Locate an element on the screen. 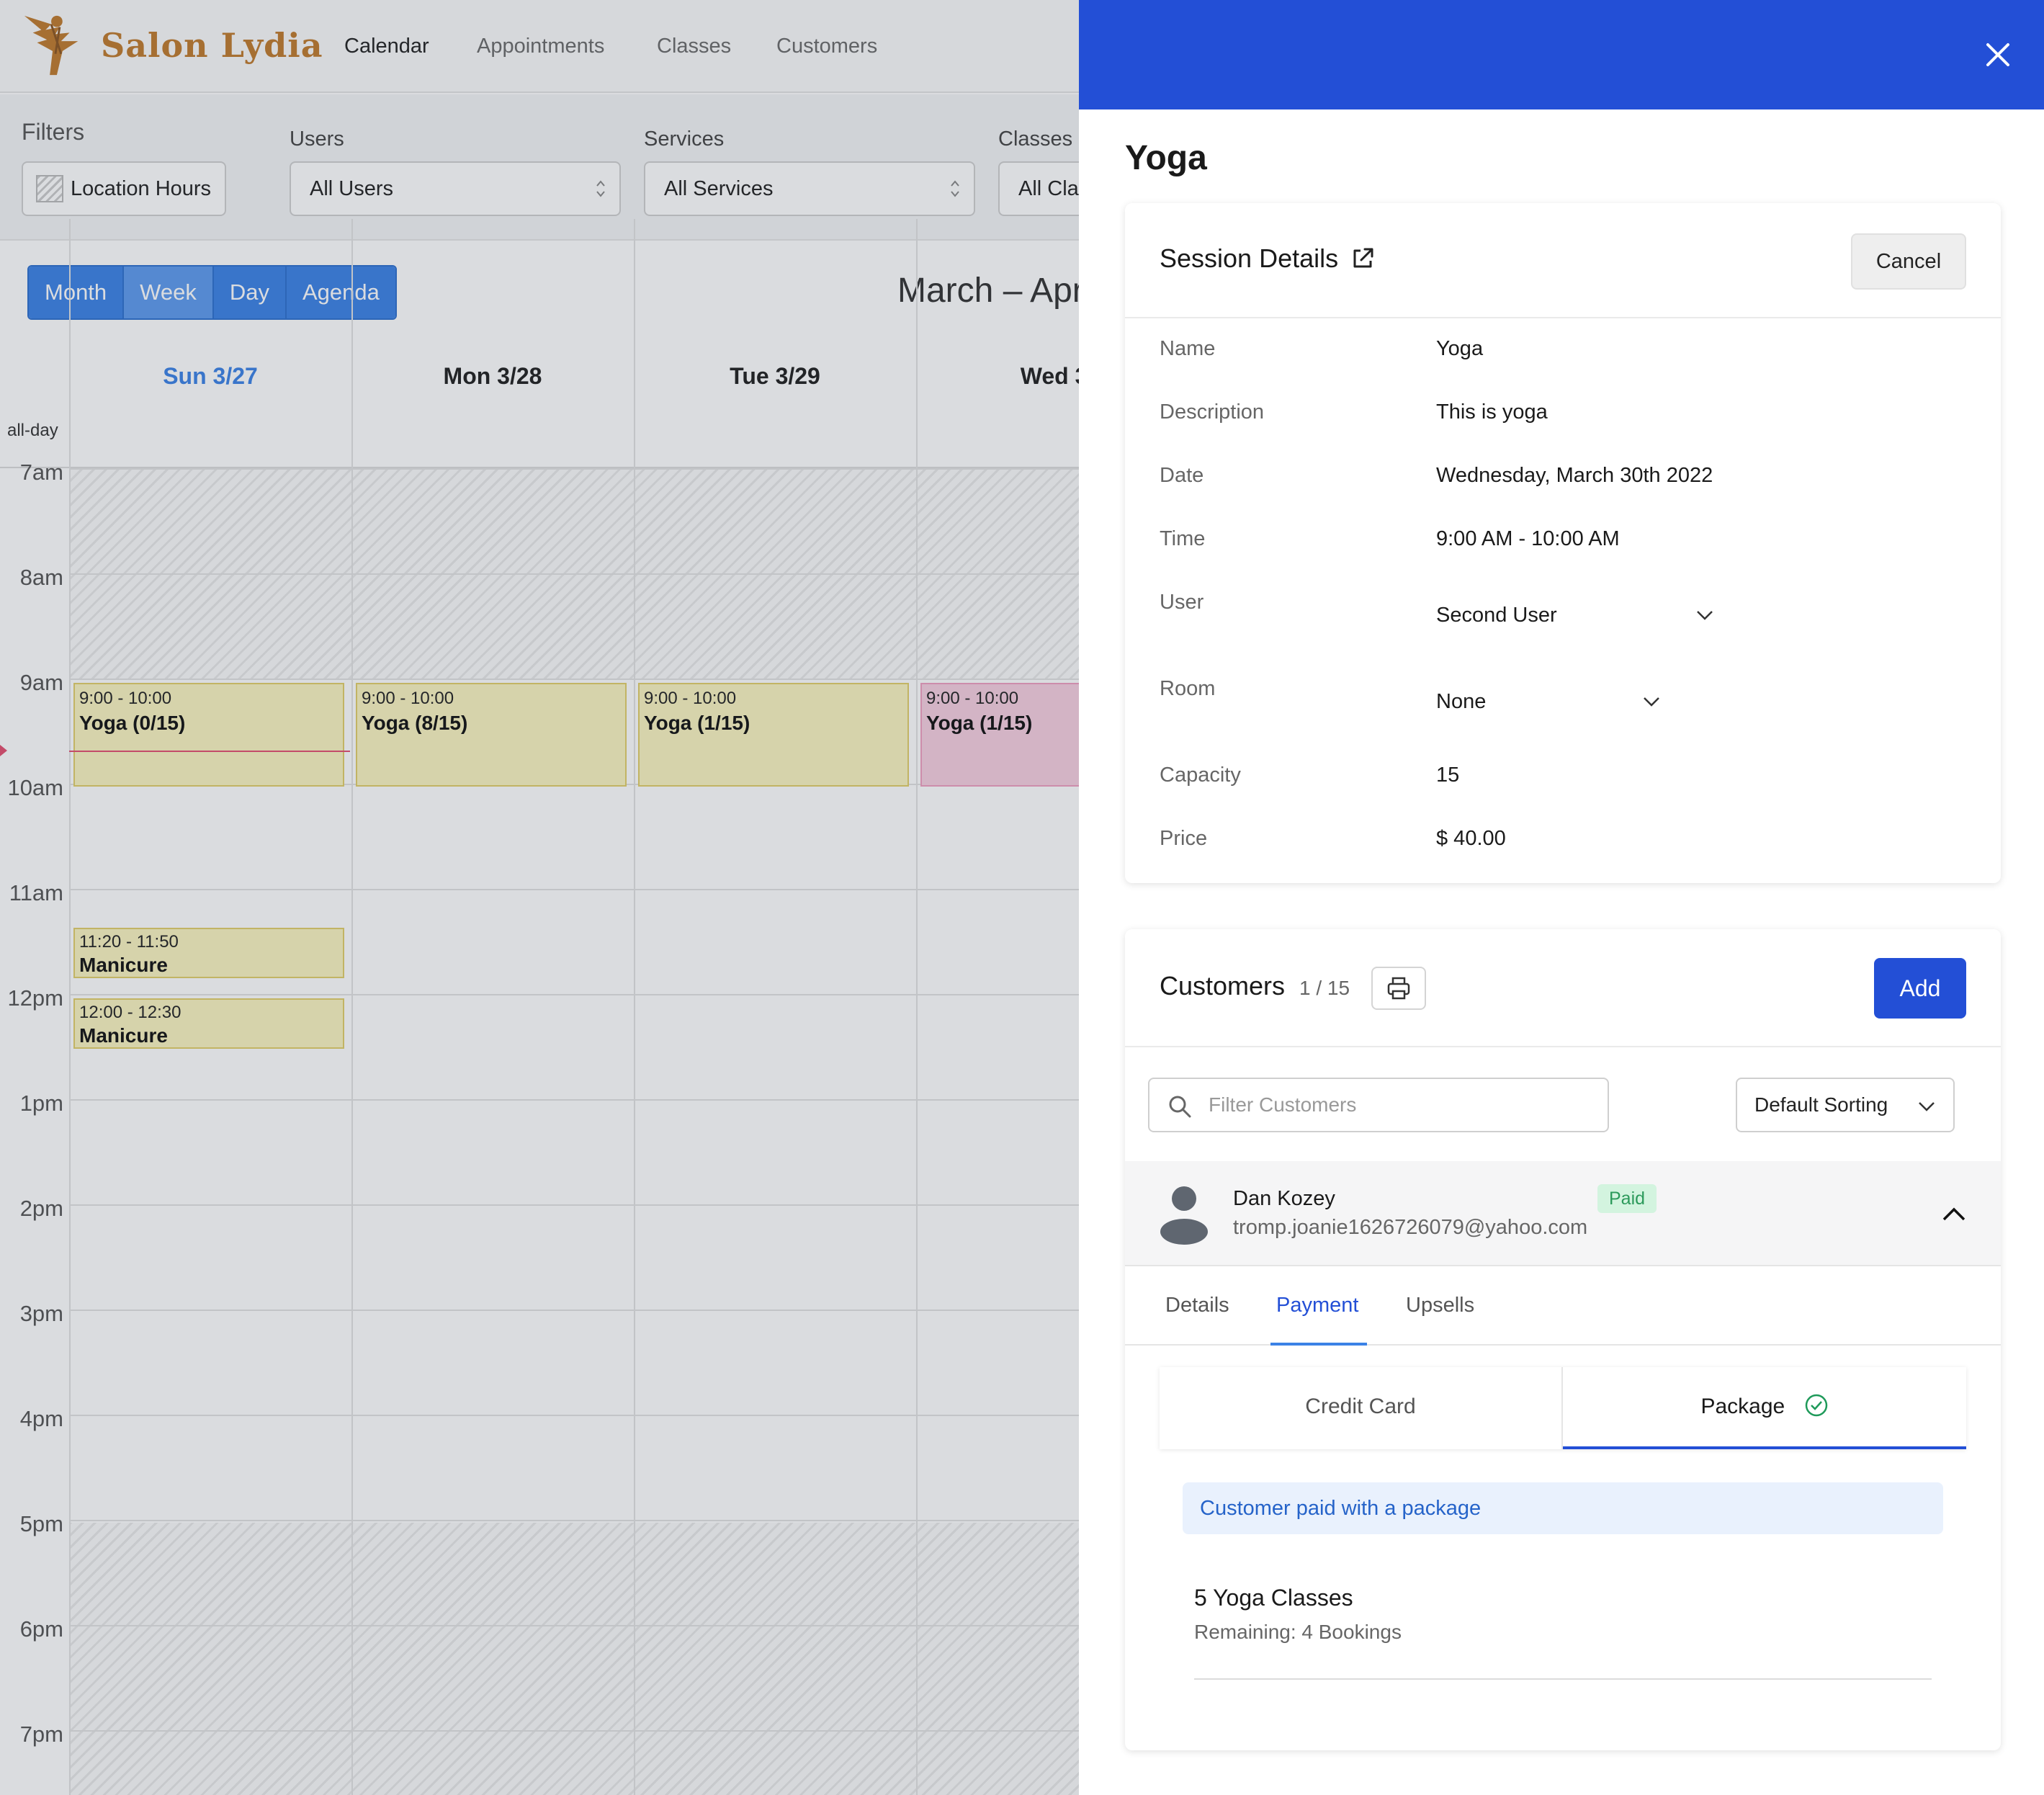  filters-title: Filters is located at coordinates (53, 132).